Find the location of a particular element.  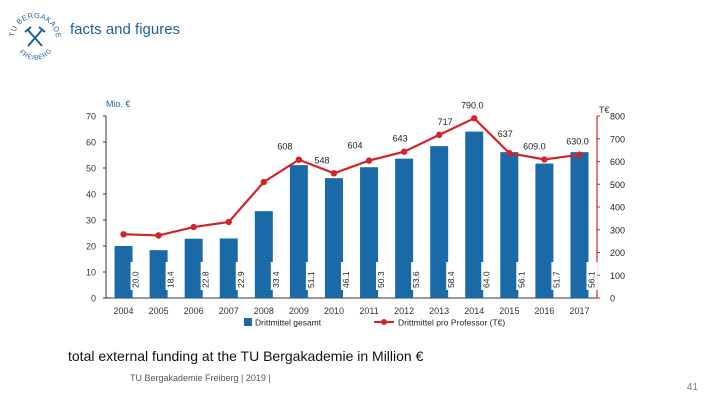

slide-title: facts and figures is located at coordinates (125, 29).